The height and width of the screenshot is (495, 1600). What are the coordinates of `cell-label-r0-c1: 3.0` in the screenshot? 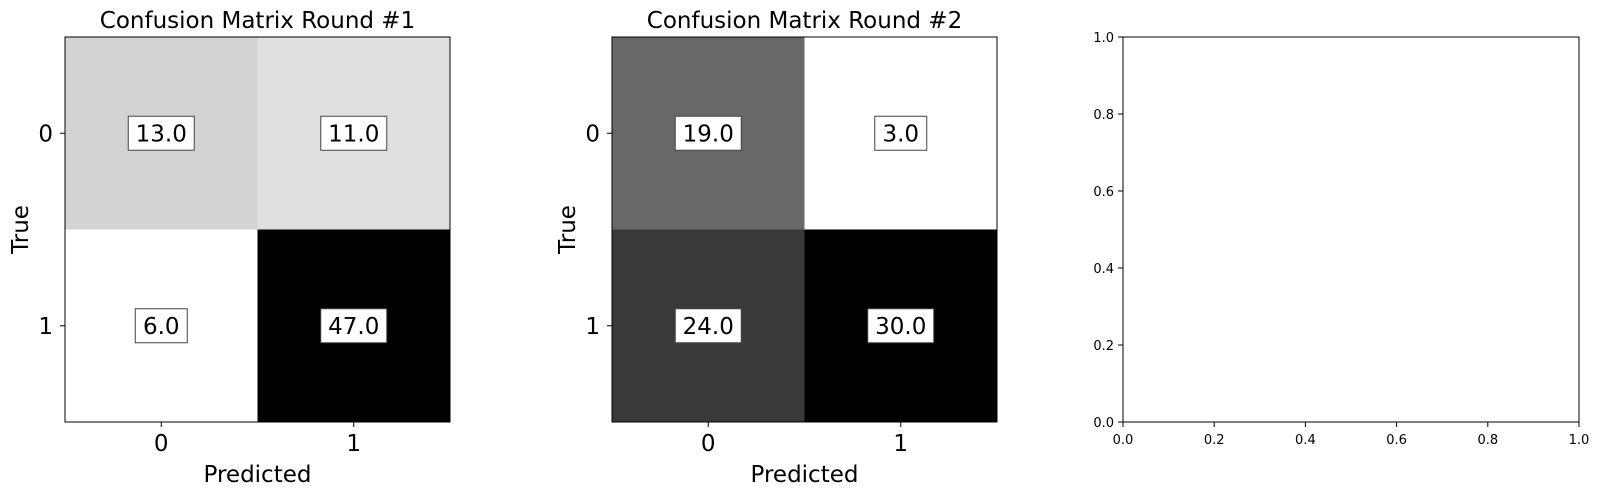 It's located at (900, 134).